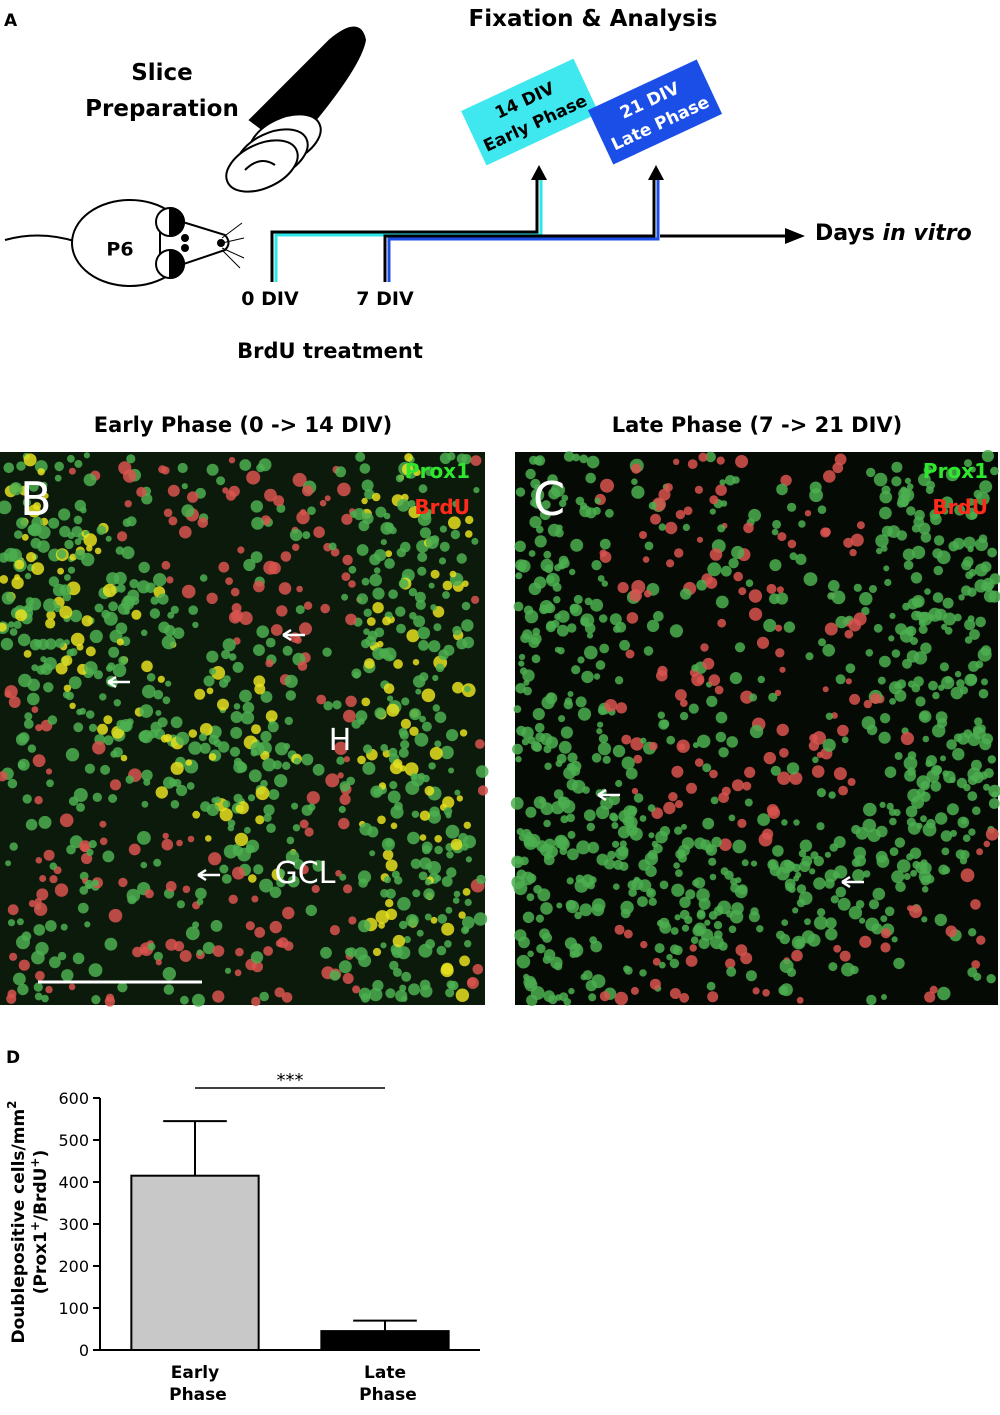  Describe the element at coordinates (73, 1098) in the screenshot. I see `y-tick-label: 600` at that location.